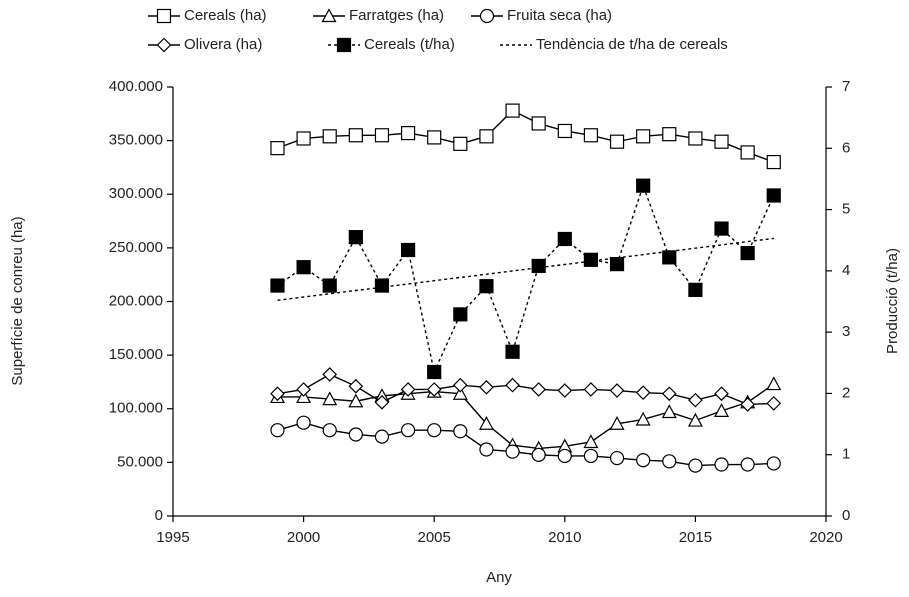 The image size is (909, 597). Describe the element at coordinates (892, 301) in the screenshot. I see `y2-axis-label: Producció (t/ha)` at that location.